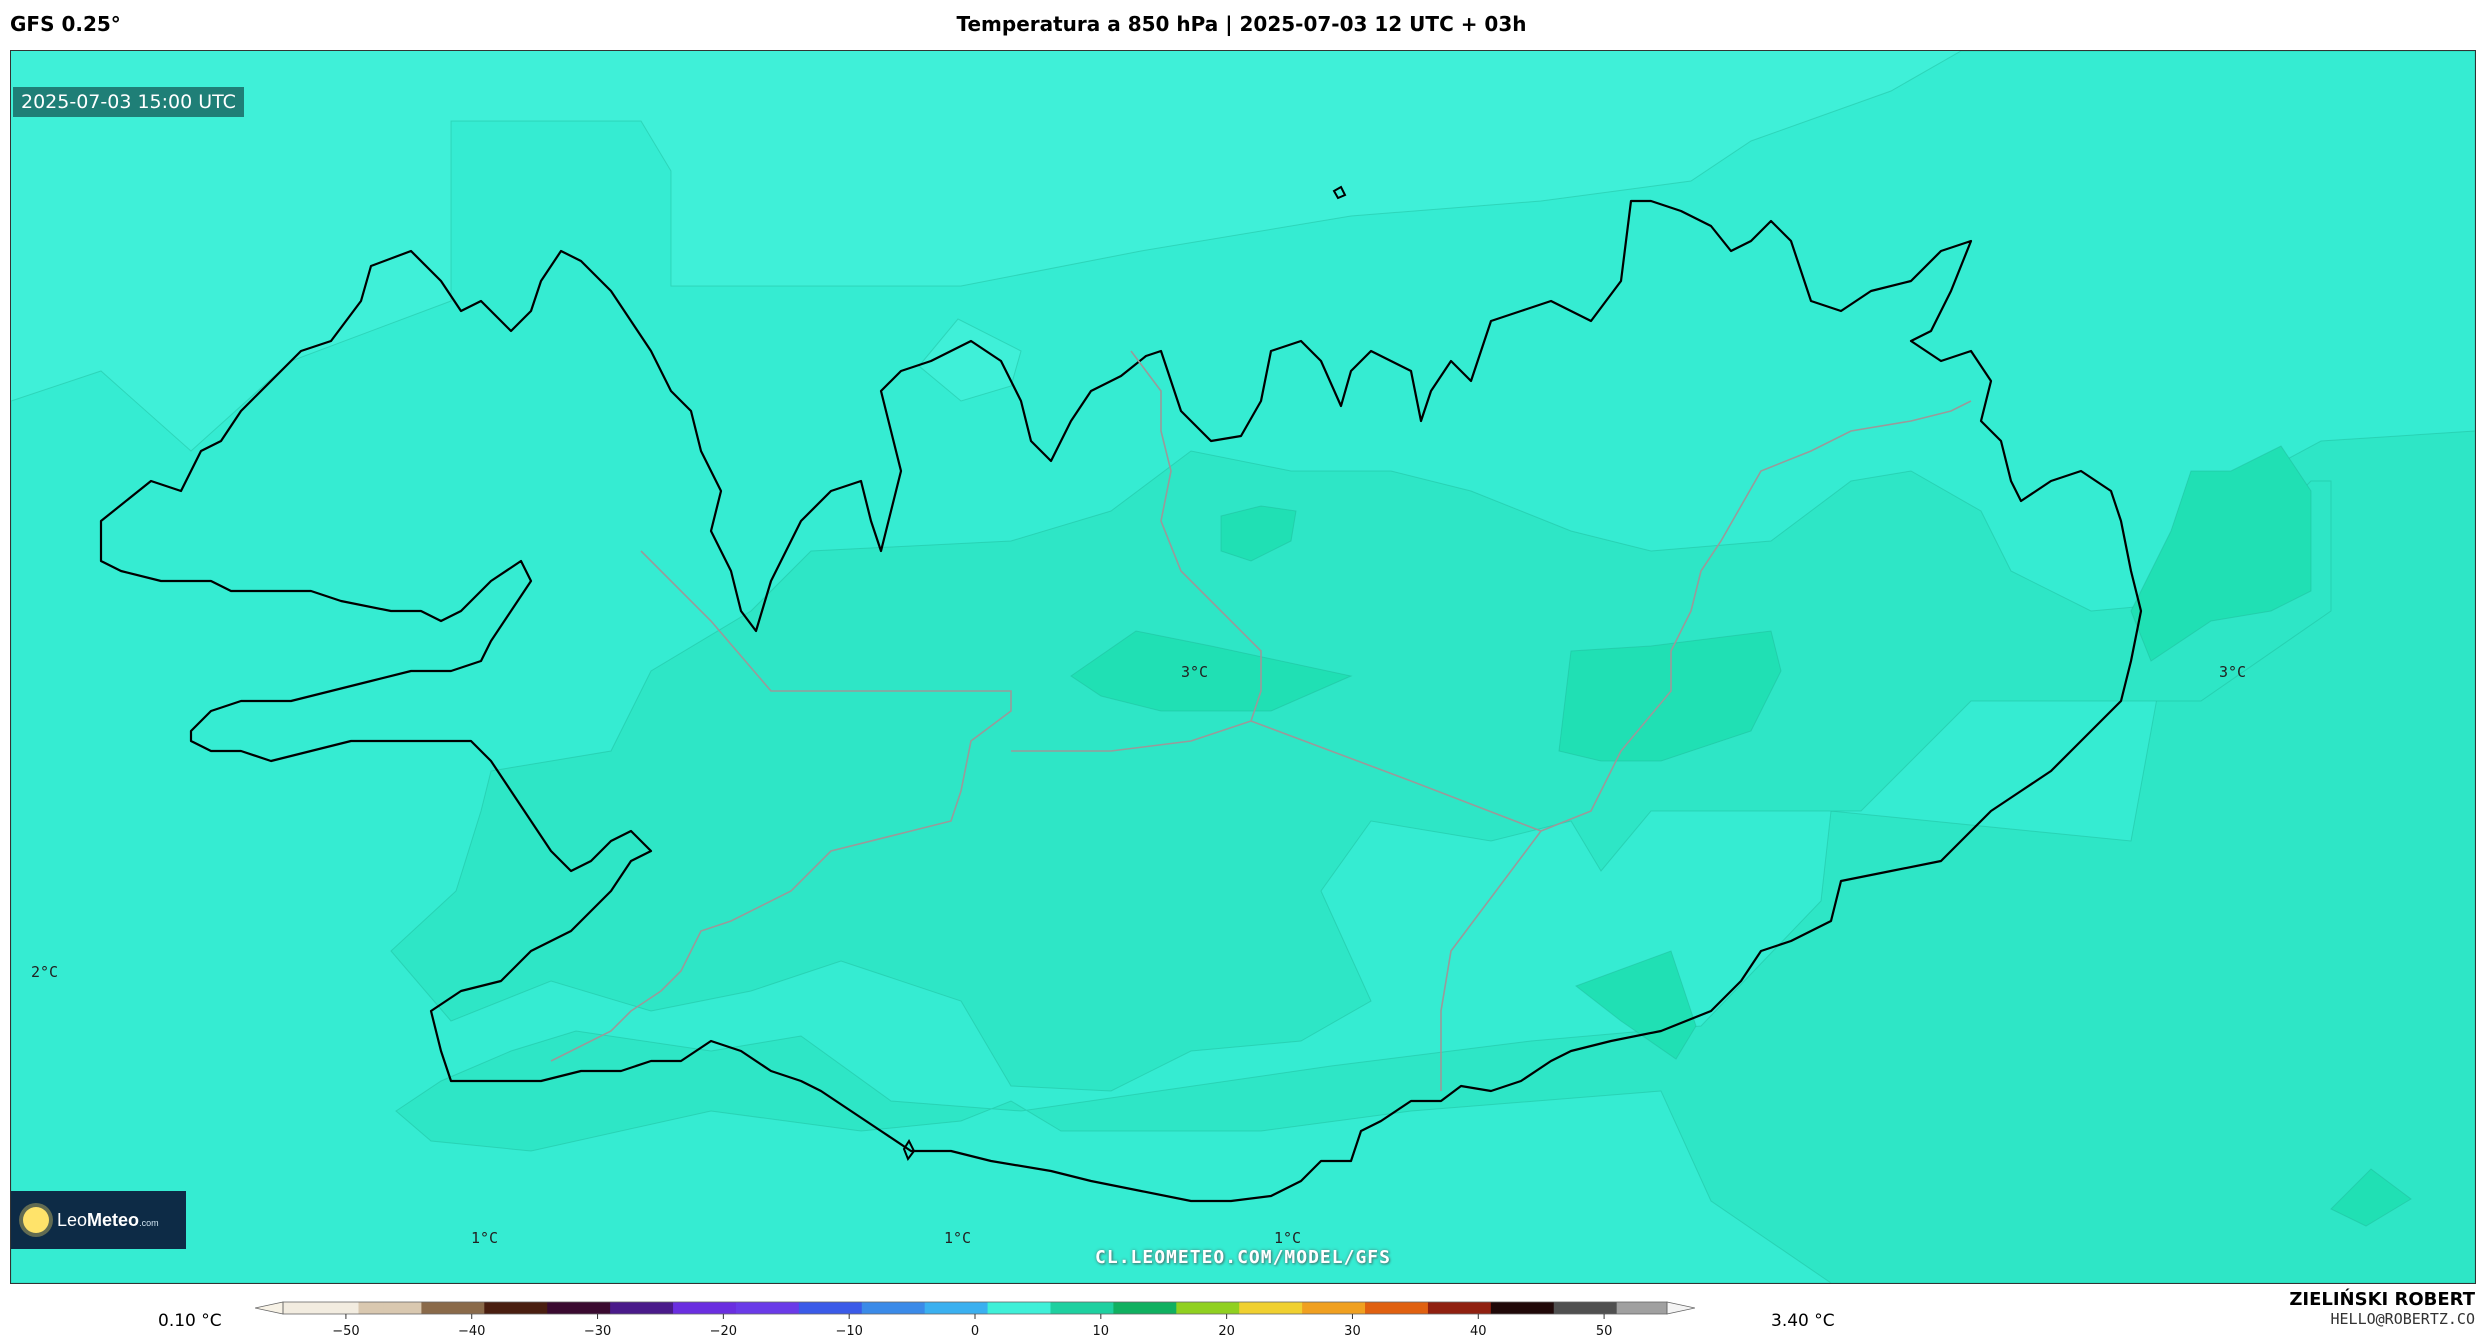 The height and width of the screenshot is (1339, 2483). I want to click on sun-icon, so click(36, 1220).